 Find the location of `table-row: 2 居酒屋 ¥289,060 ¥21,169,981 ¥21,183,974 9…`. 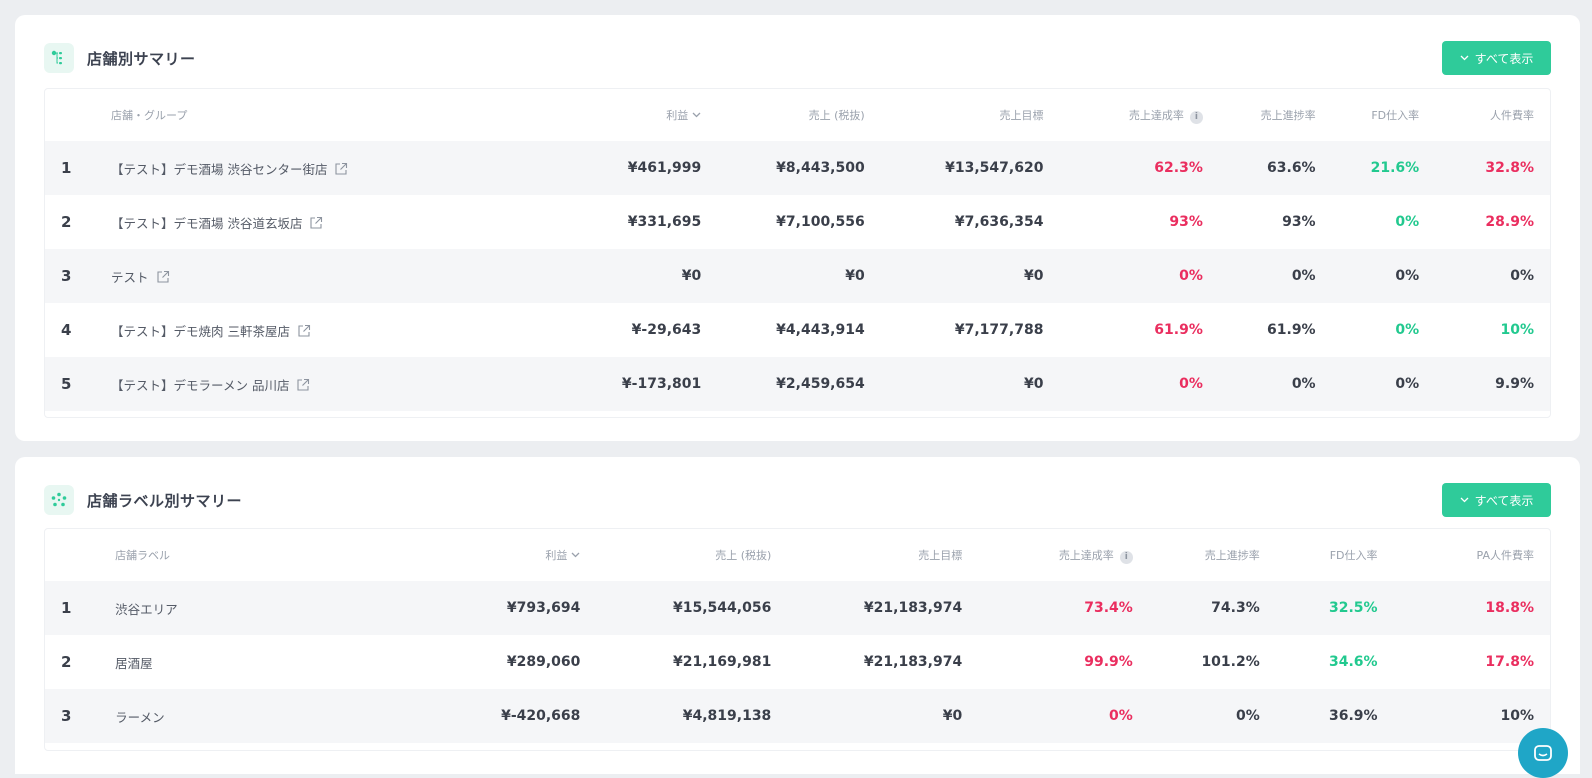

table-row: 2 居酒屋 ¥289,060 ¥21,169,981 ¥21,183,974 9… is located at coordinates (797, 662).